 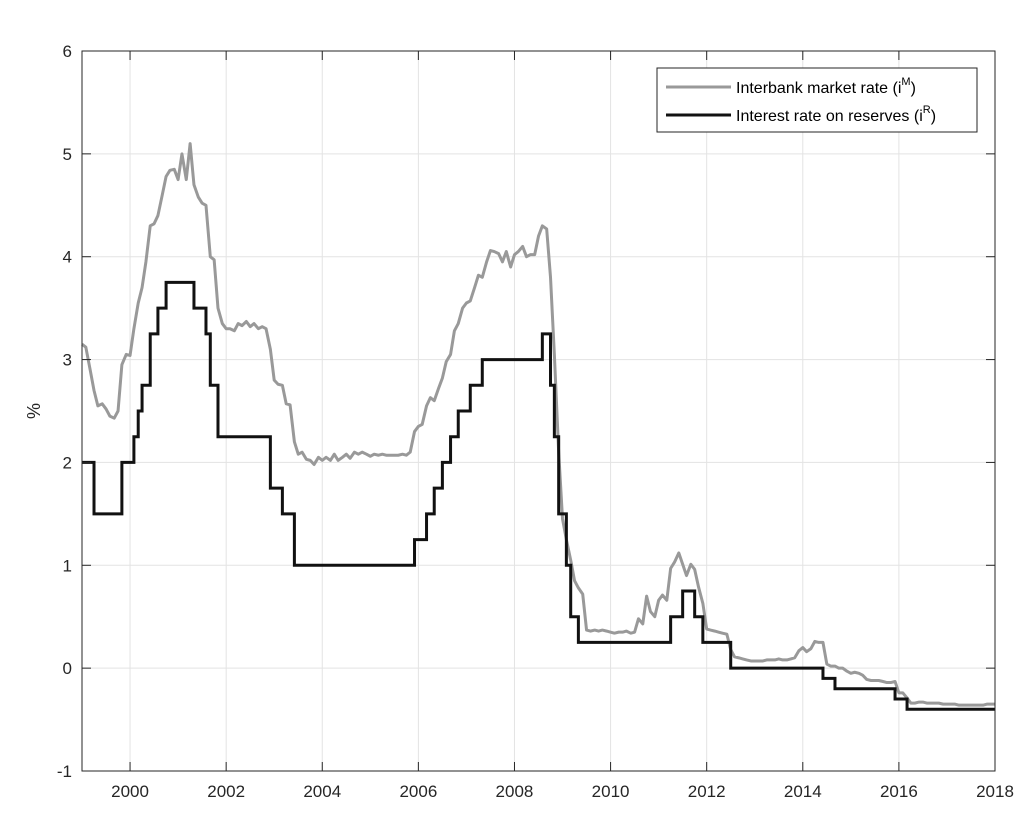 I want to click on legend-label-reserves: Interest rate on reserves (iR), so click(x=836, y=114).